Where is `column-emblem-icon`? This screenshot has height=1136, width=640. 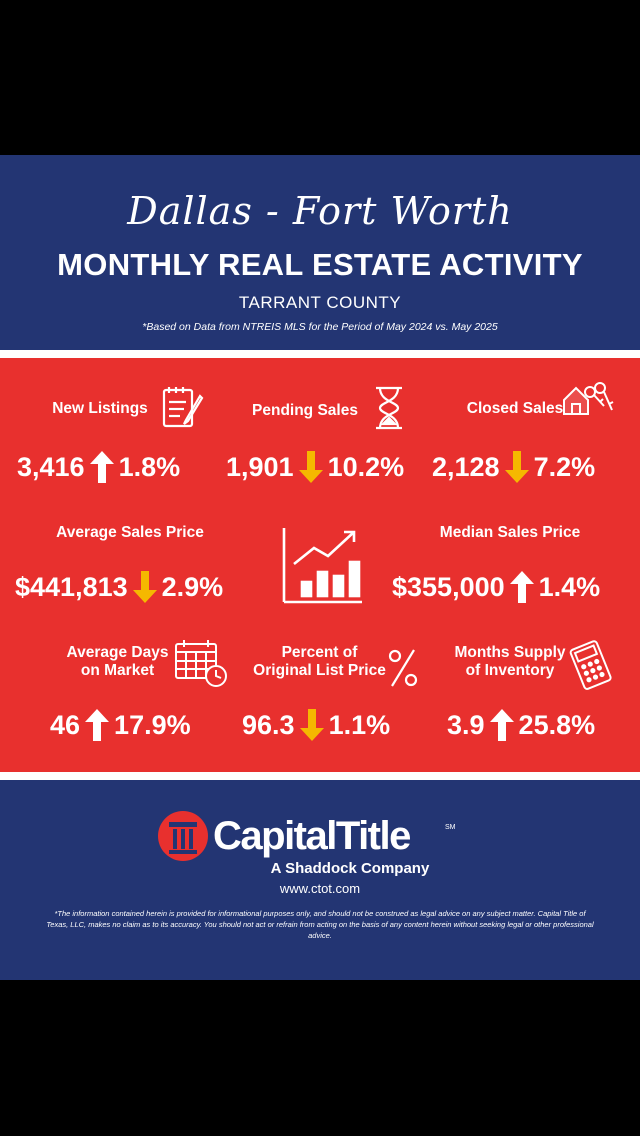
column-emblem-icon is located at coordinates (183, 836).